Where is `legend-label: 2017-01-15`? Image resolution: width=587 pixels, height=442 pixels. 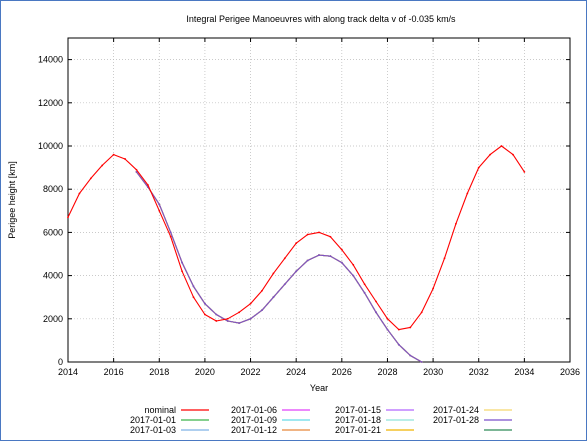 legend-label: 2017-01-15 is located at coordinates (358, 410).